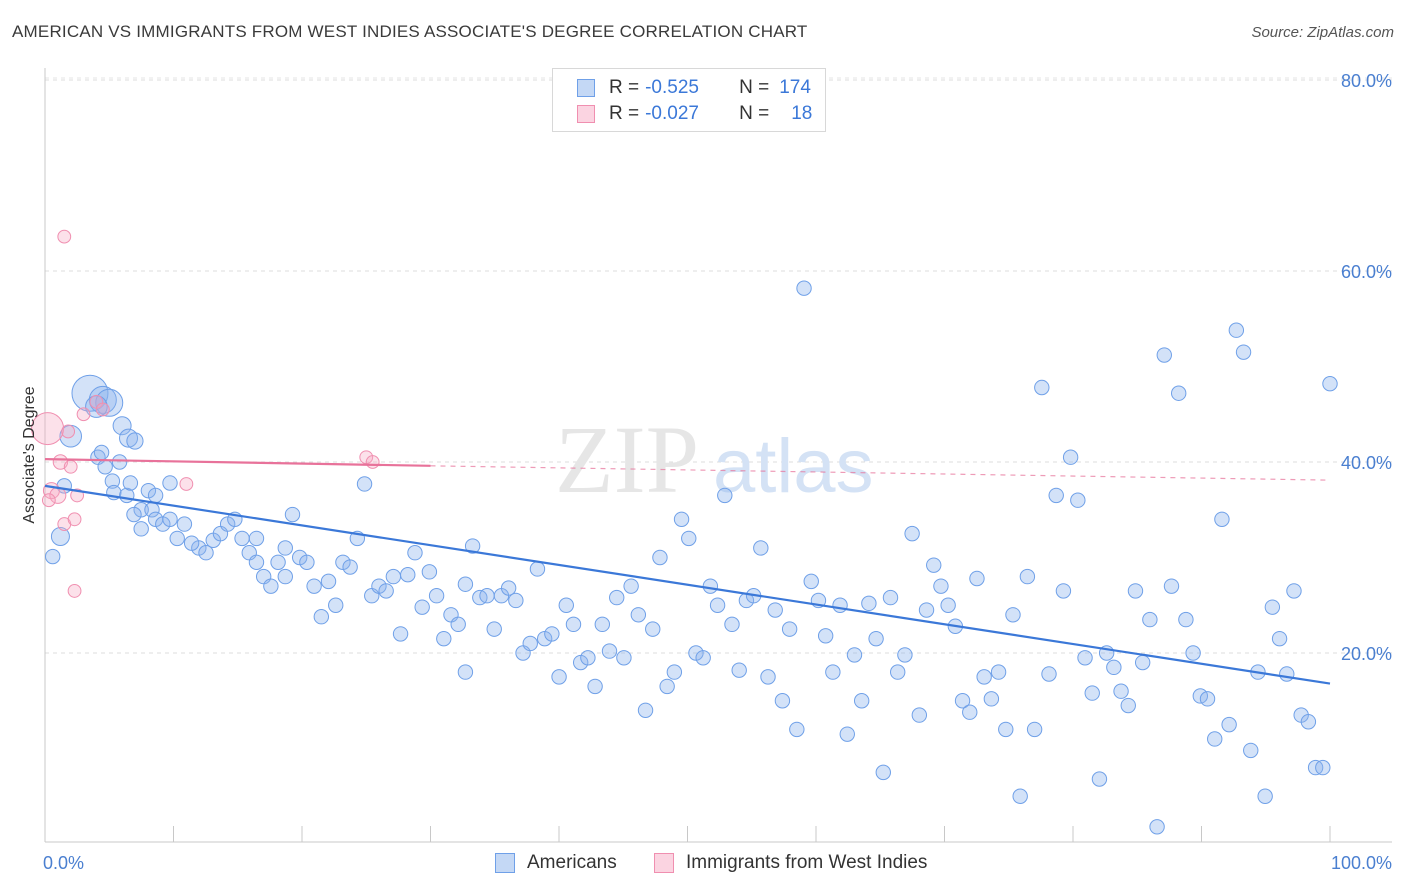 This screenshot has height=892, width=1406. I want to click on source-label: Source: ZipAtlas.com, so click(1322, 32).